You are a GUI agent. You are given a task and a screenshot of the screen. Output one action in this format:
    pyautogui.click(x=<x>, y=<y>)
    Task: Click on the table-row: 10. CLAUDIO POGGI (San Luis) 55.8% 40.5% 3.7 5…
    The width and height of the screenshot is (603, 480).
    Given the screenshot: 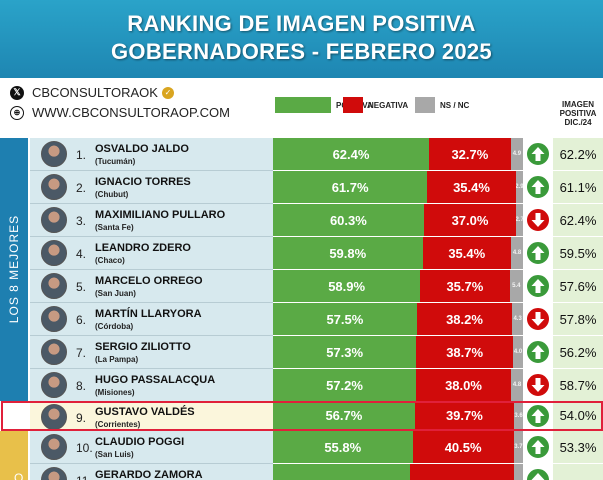 What is the action you would take?
    pyautogui.click(x=316, y=447)
    